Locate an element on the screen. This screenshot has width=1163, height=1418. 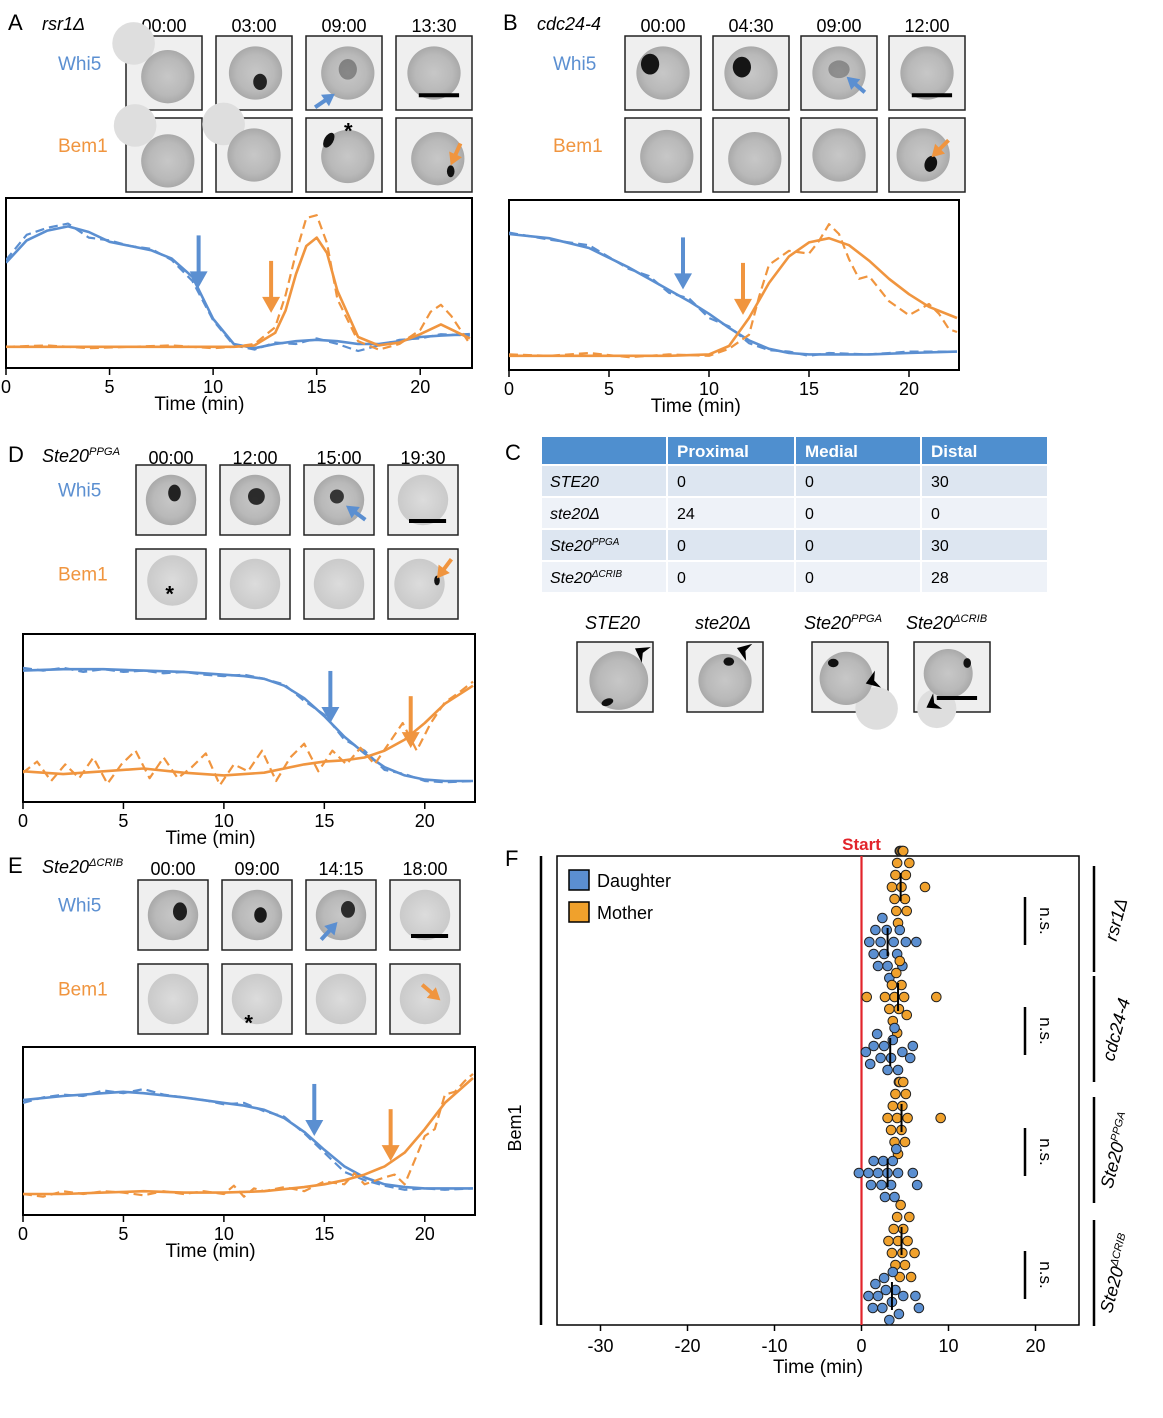
group-1: n.s. cdc24-4 is located at coordinates (997, 1018).